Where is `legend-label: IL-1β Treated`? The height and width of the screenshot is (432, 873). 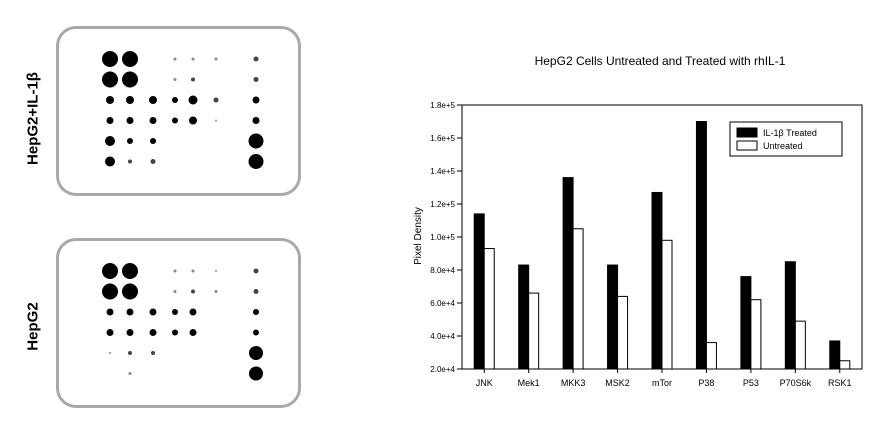 legend-label: IL-1β Treated is located at coordinates (790, 133).